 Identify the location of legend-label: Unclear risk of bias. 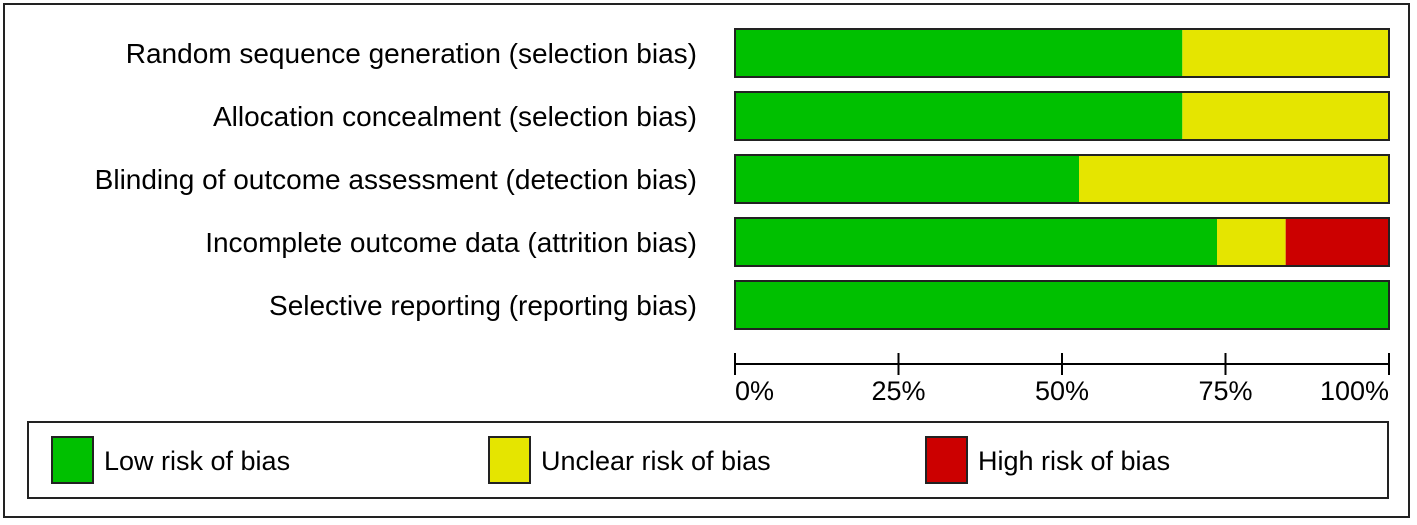
(656, 461).